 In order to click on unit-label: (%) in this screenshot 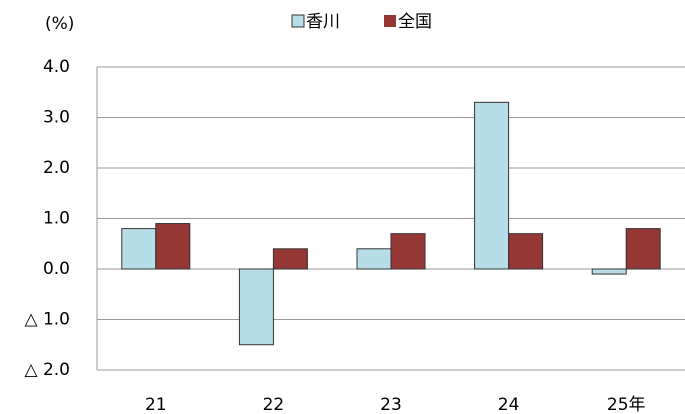, I will do `click(59, 24)`.